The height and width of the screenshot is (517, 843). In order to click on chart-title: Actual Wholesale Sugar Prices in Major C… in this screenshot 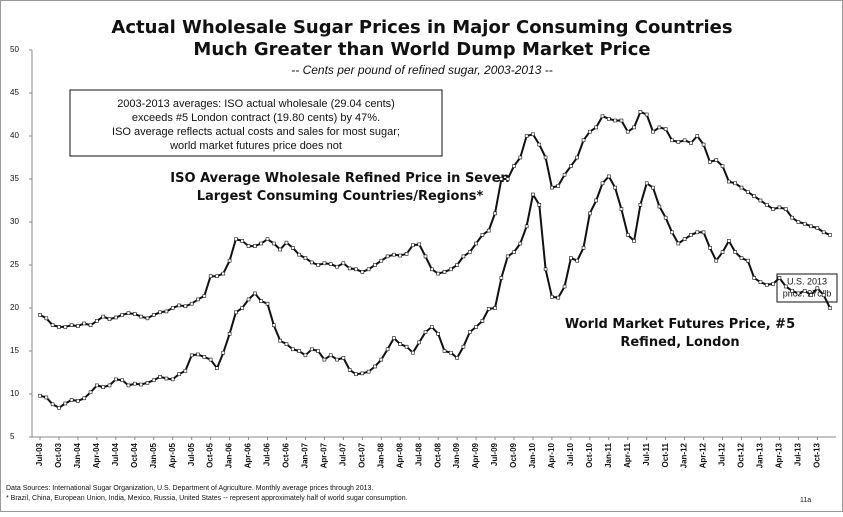, I will do `click(421, 27)`.